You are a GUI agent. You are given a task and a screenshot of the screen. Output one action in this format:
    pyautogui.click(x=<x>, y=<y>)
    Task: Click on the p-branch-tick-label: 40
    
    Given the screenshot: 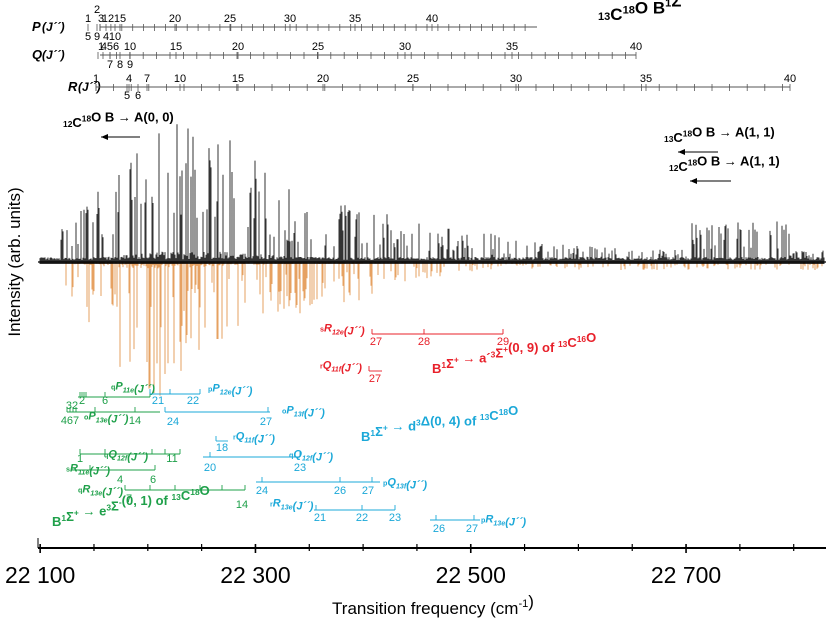 What is the action you would take?
    pyautogui.click(x=432, y=19)
    